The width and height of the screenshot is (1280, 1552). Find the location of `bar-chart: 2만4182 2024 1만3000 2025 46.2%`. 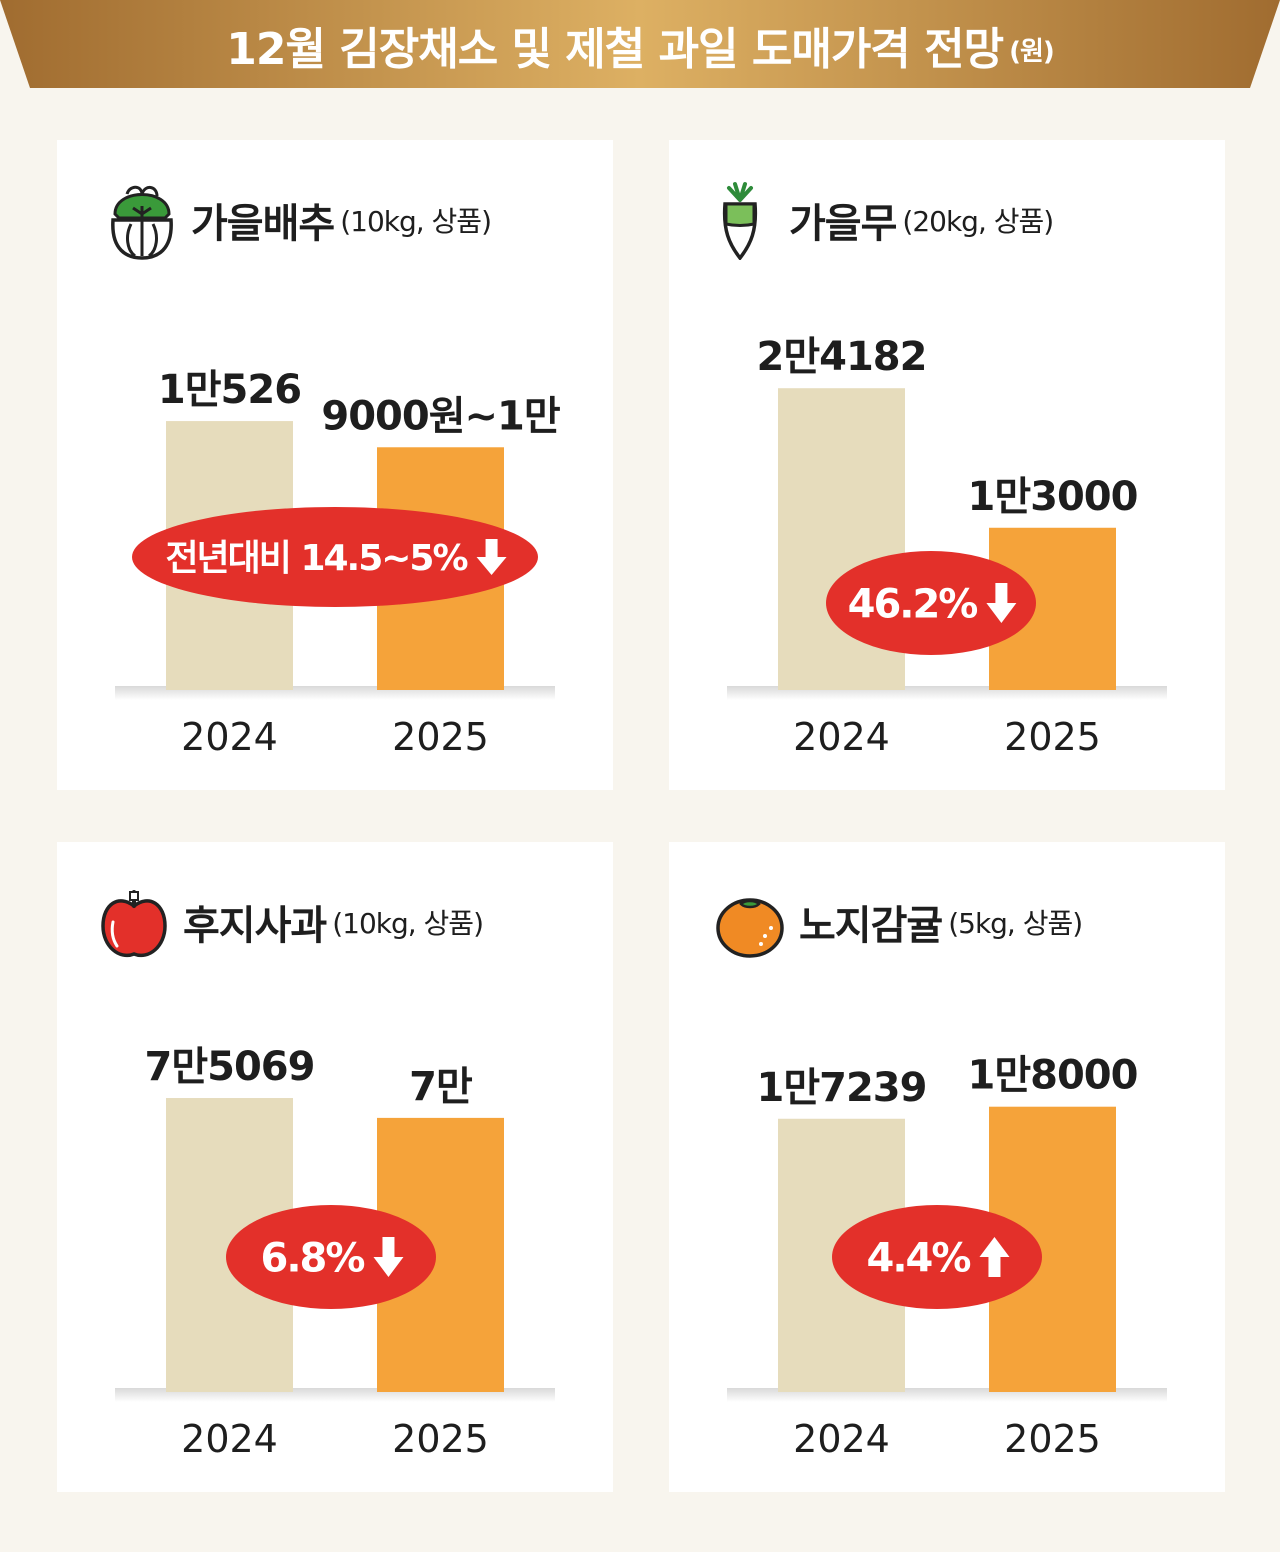

bar-chart: 2만4182 2024 1만3000 2025 46.2% is located at coordinates (947, 546).